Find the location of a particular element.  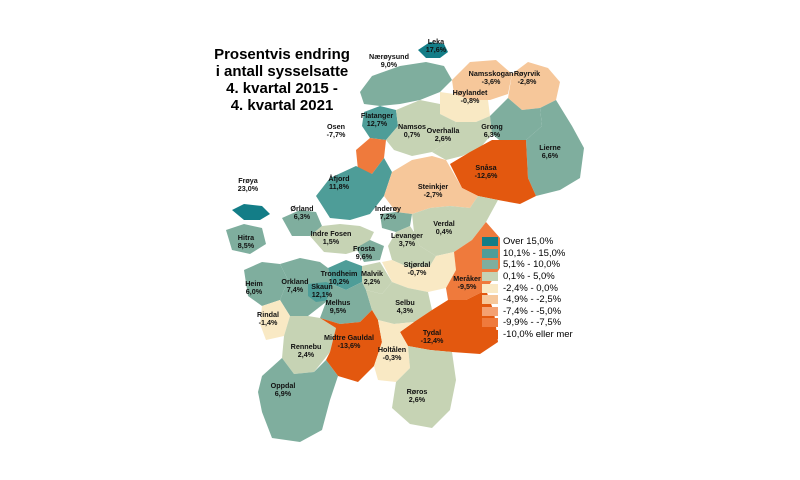

municipality-value: 9,0% is located at coordinates (389, 64).